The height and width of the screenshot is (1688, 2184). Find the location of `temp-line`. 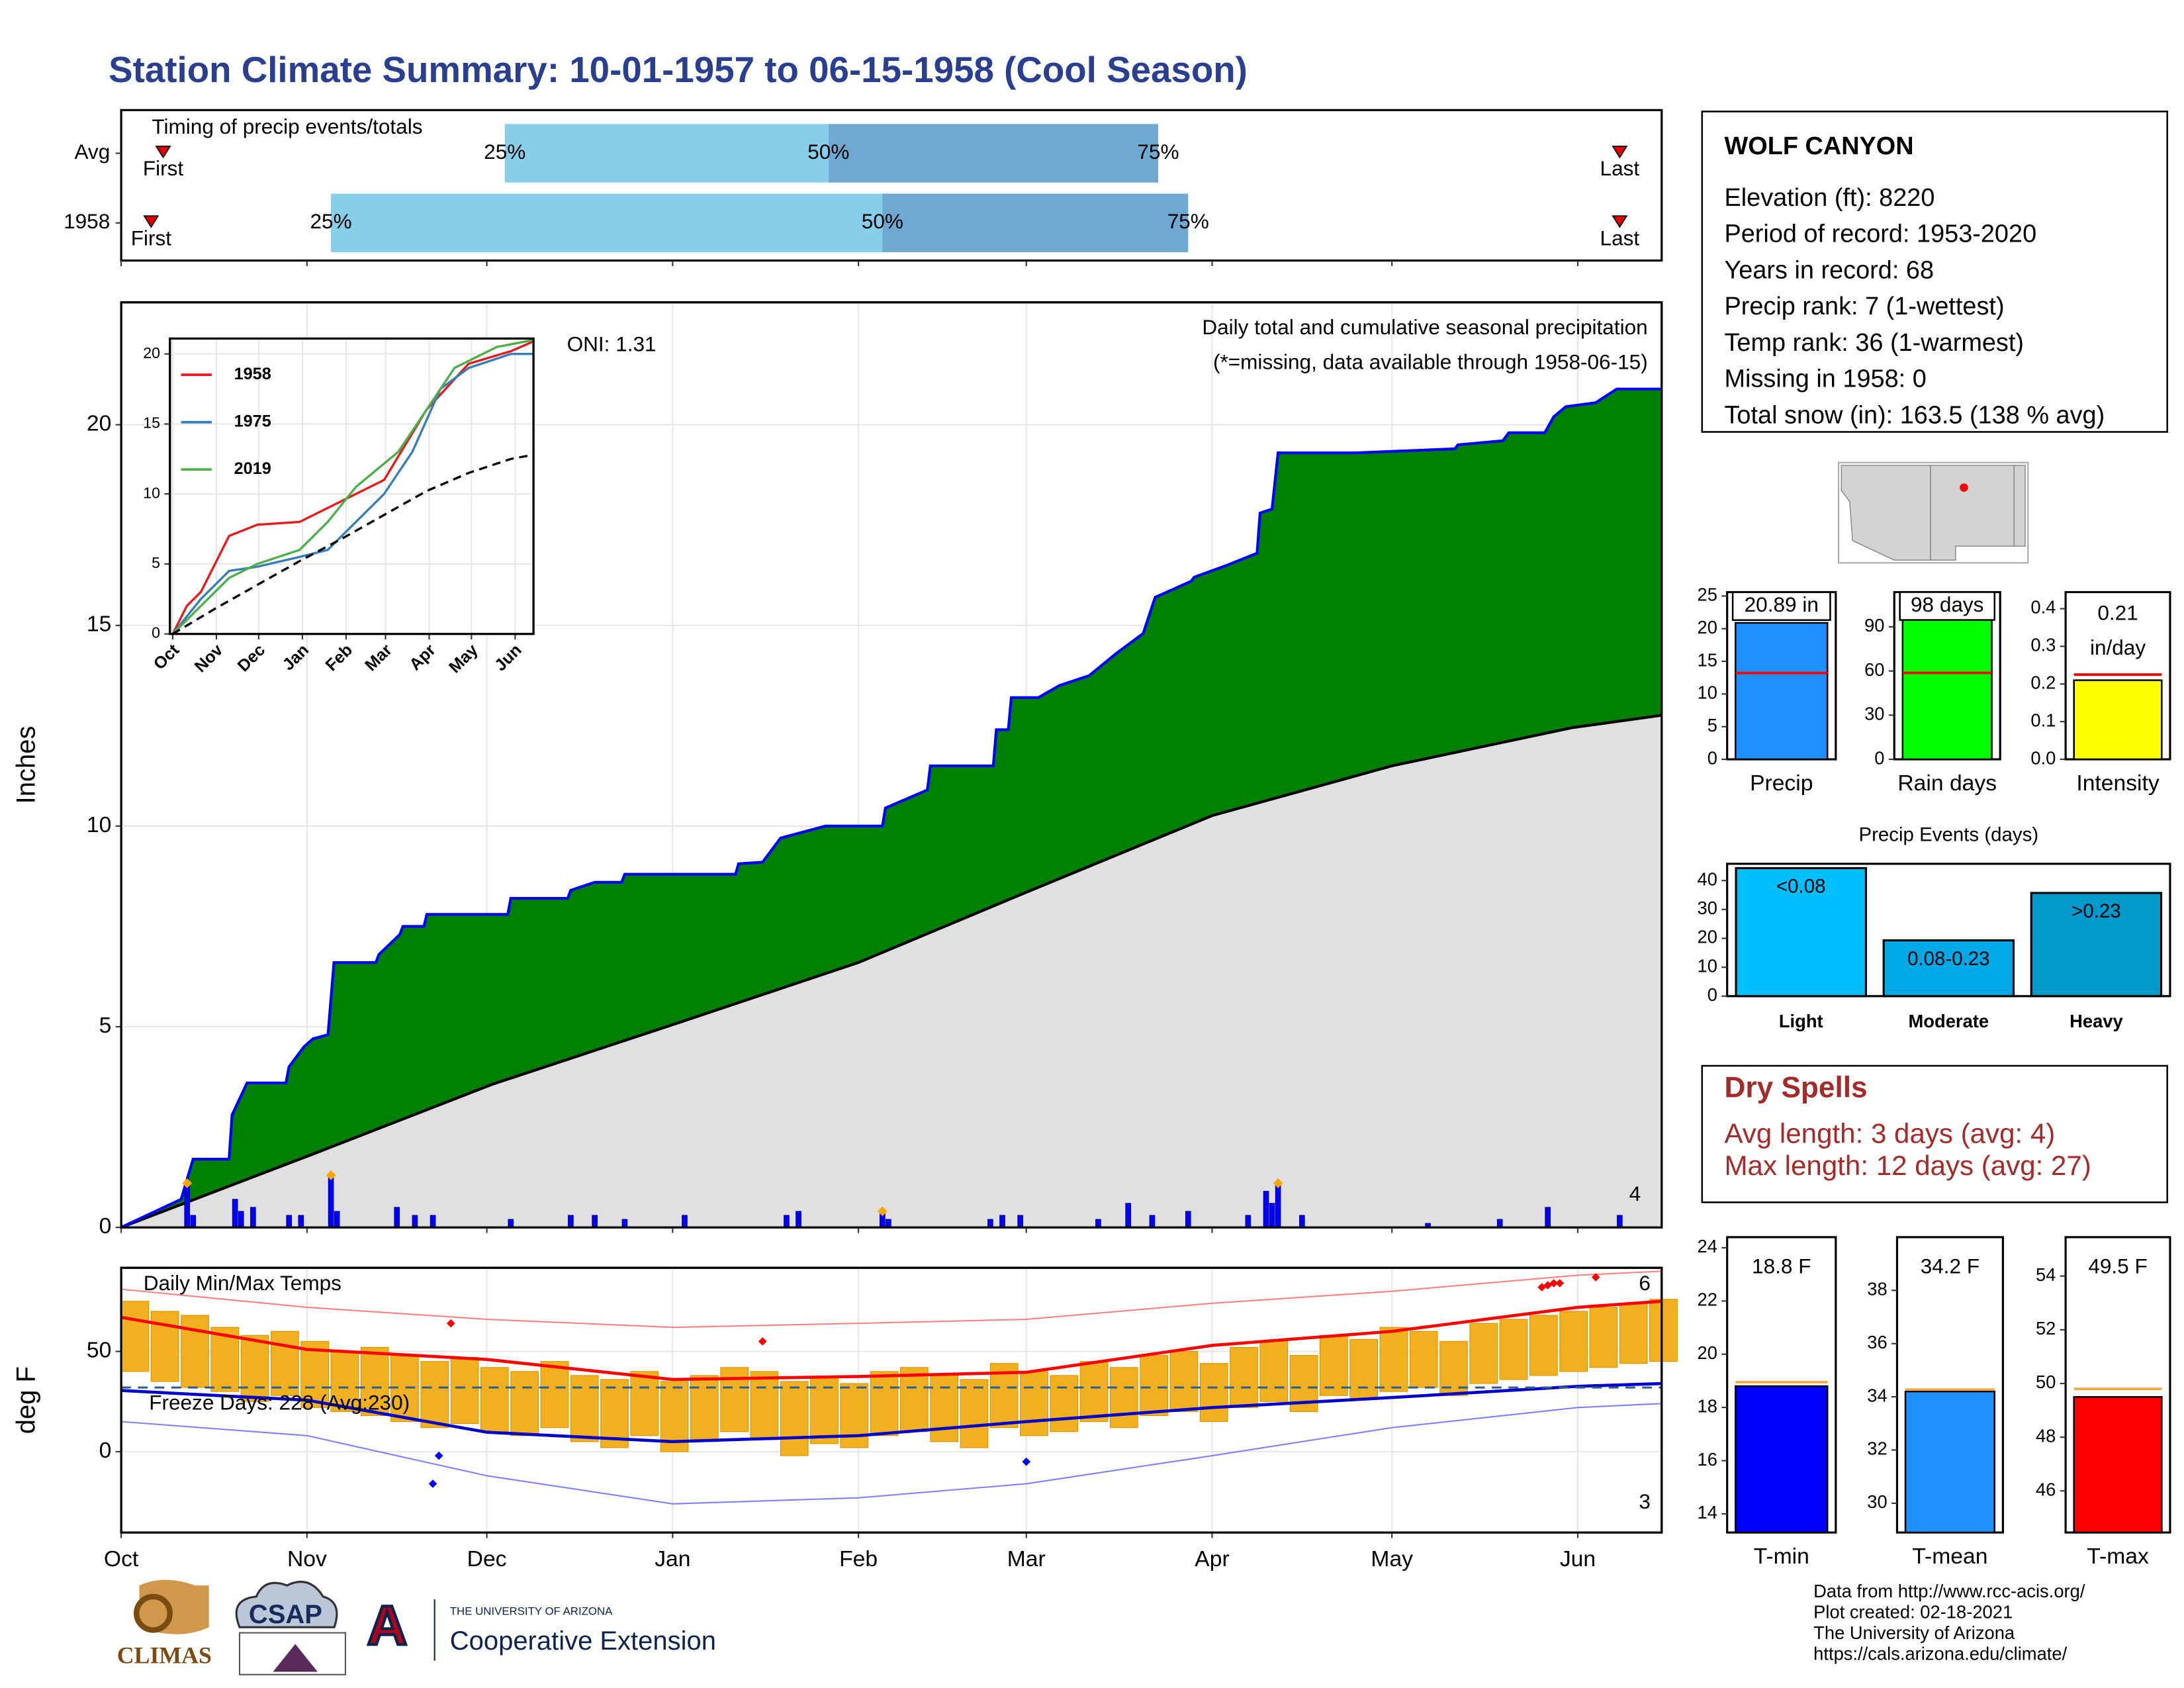

temp-line is located at coordinates (891, 1413).